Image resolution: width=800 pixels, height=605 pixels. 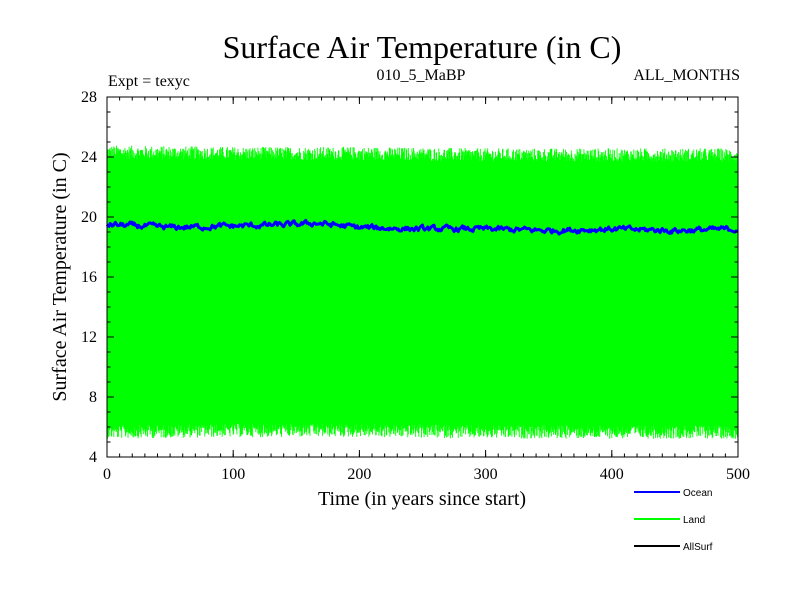 What do you see at coordinates (107, 474) in the screenshot?
I see `x-tick-label: 0` at bounding box center [107, 474].